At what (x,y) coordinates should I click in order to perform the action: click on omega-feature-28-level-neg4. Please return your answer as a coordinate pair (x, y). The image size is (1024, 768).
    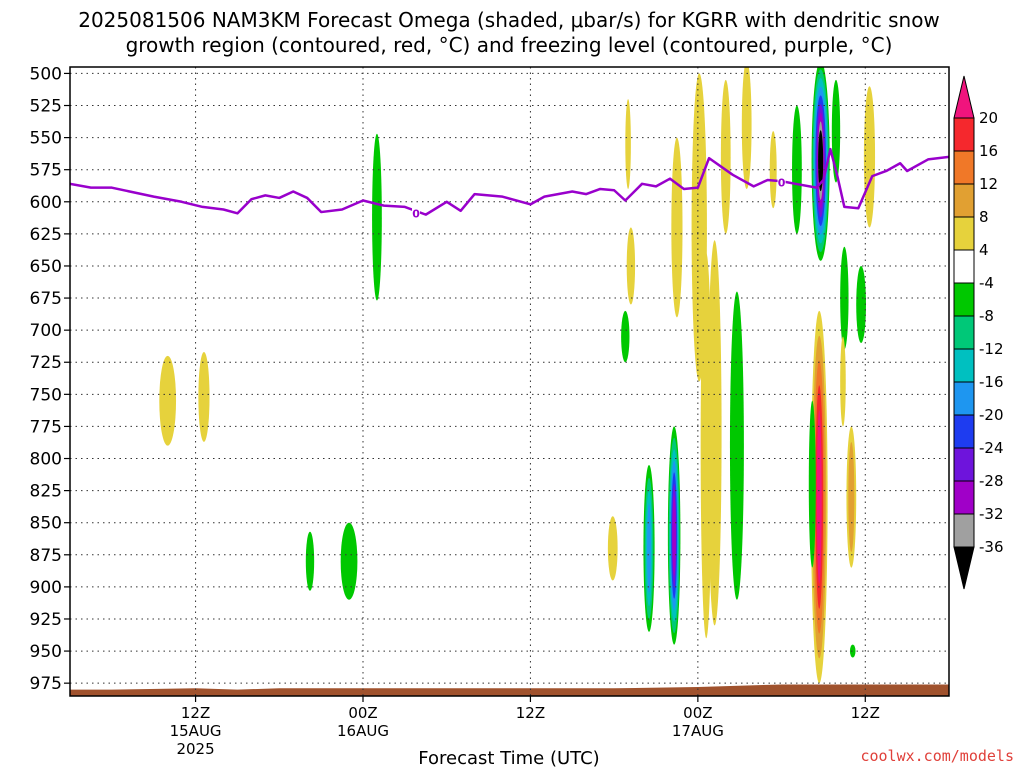
    Looking at the image, I should click on (812, 484).